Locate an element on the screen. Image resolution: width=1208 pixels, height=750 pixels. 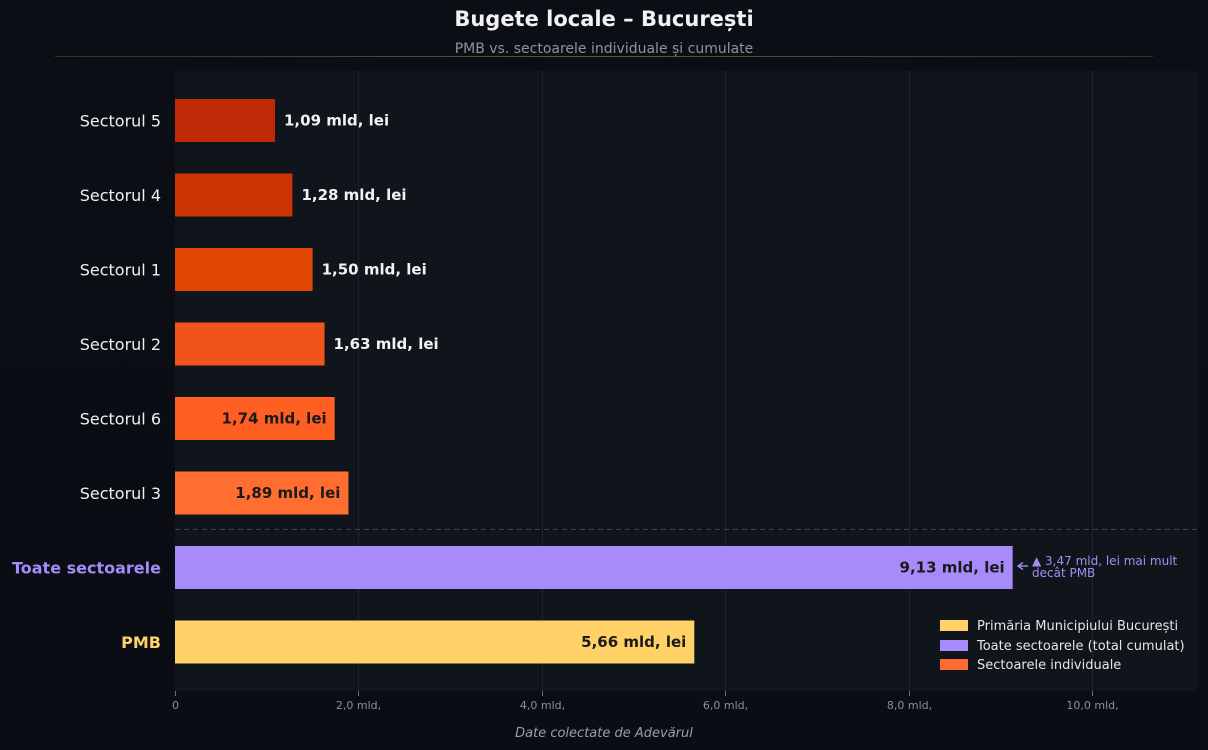
value-label: 1,28 mld, lei is located at coordinates (353, 195).